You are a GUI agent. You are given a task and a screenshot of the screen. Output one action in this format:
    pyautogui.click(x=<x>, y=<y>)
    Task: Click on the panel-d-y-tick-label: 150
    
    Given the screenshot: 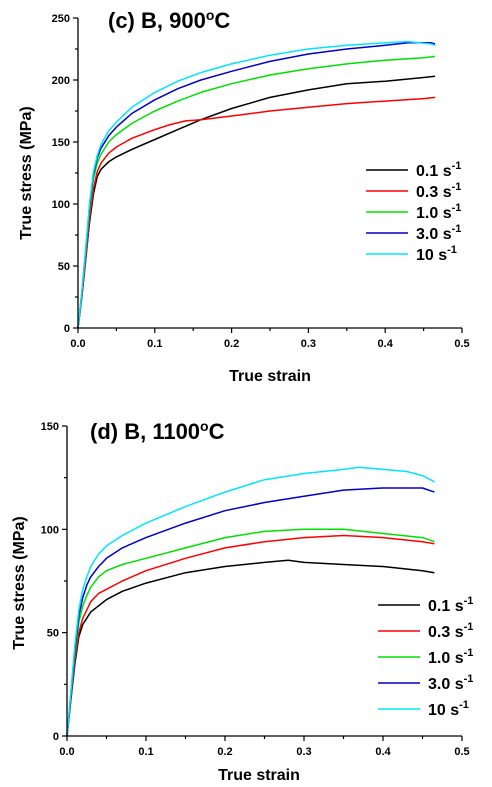 What is the action you would take?
    pyautogui.click(x=50, y=427)
    